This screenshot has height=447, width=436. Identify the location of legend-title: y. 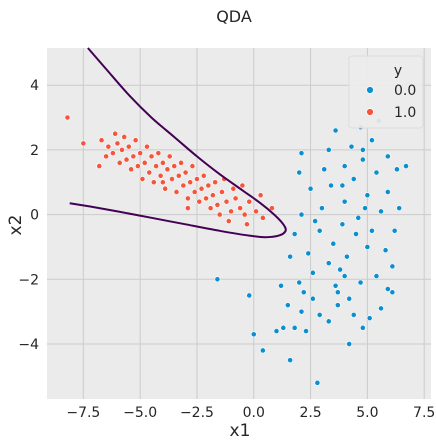
(398, 71).